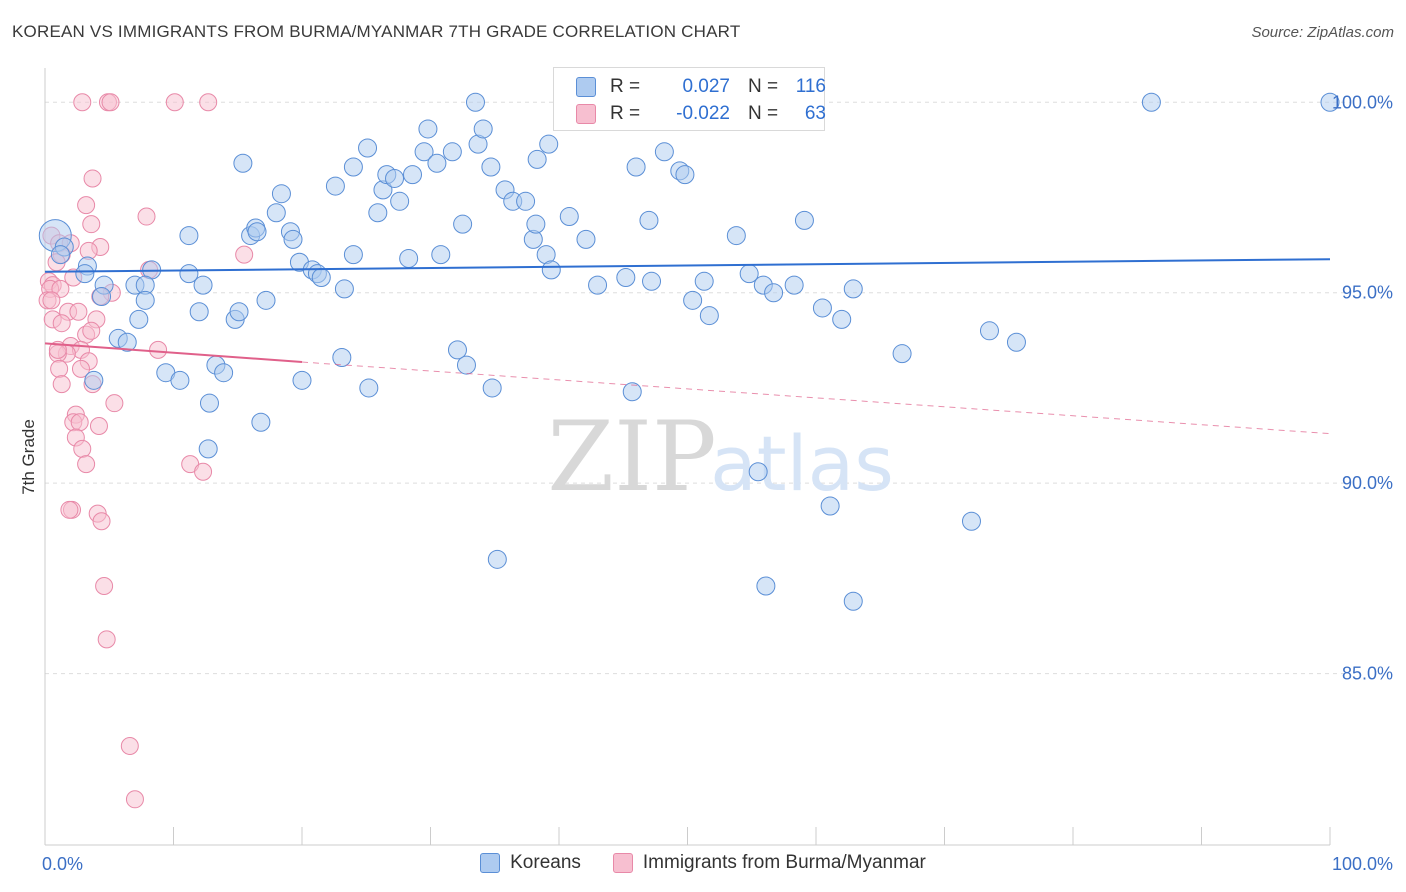 The image size is (1406, 892). What do you see at coordinates (763, 113) in the screenshot?
I see `n-label: N =` at bounding box center [763, 113].